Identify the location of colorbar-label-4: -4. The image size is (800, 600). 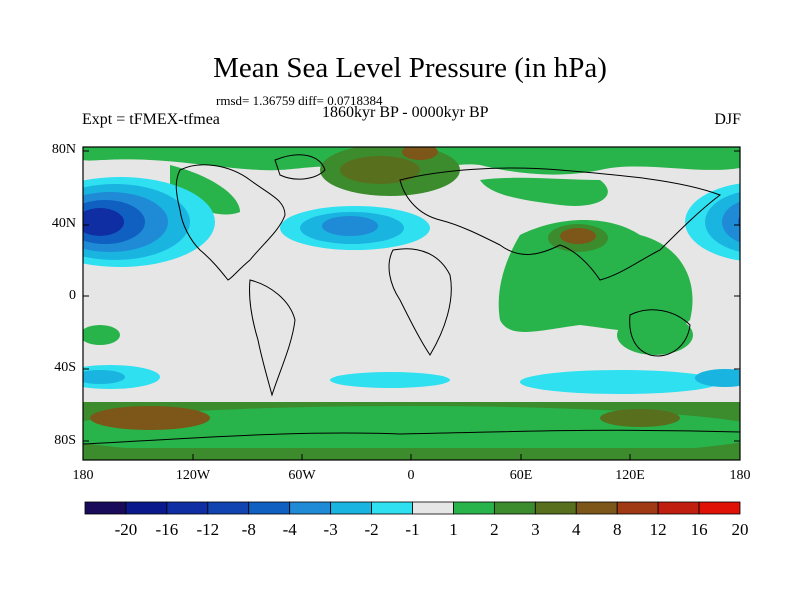
(289, 529).